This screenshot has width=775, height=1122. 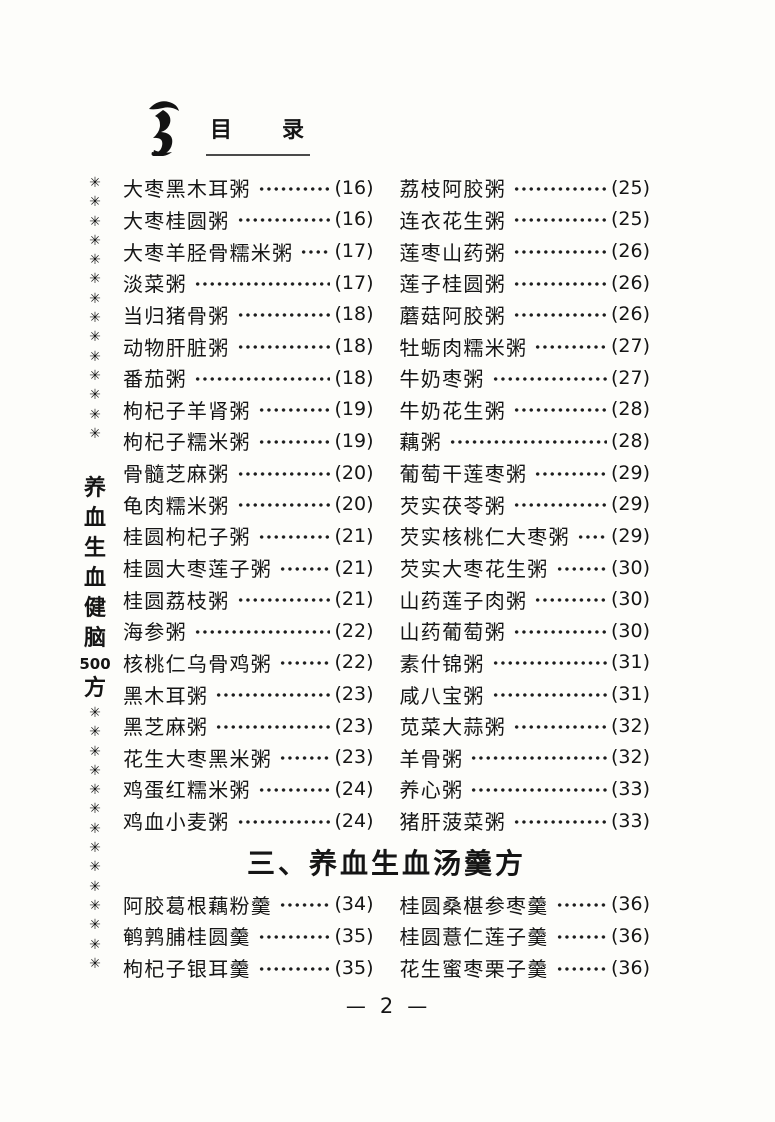 What do you see at coordinates (525, 599) in the screenshot?
I see `toc-entry: 山药莲子肉粥 (30)` at bounding box center [525, 599].